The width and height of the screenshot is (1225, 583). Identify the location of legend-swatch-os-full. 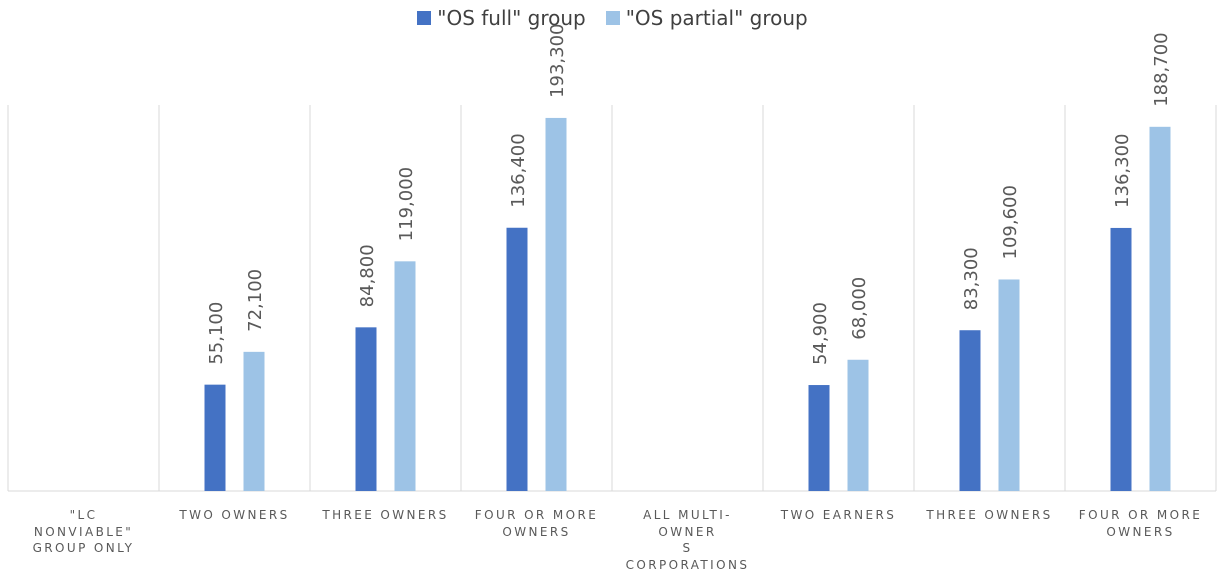
(424, 18).